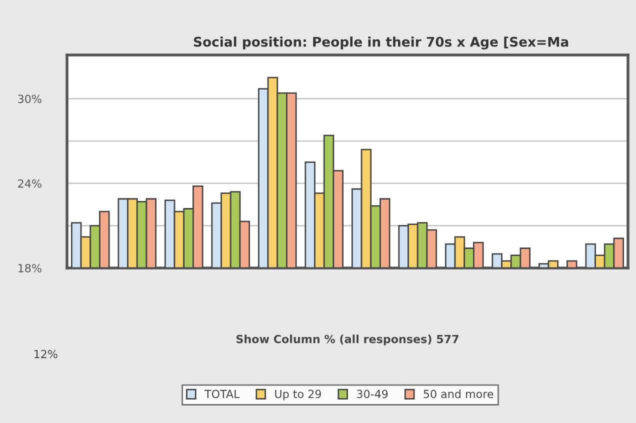 The image size is (636, 423). I want to click on legend-label: Up to 29, so click(298, 395).